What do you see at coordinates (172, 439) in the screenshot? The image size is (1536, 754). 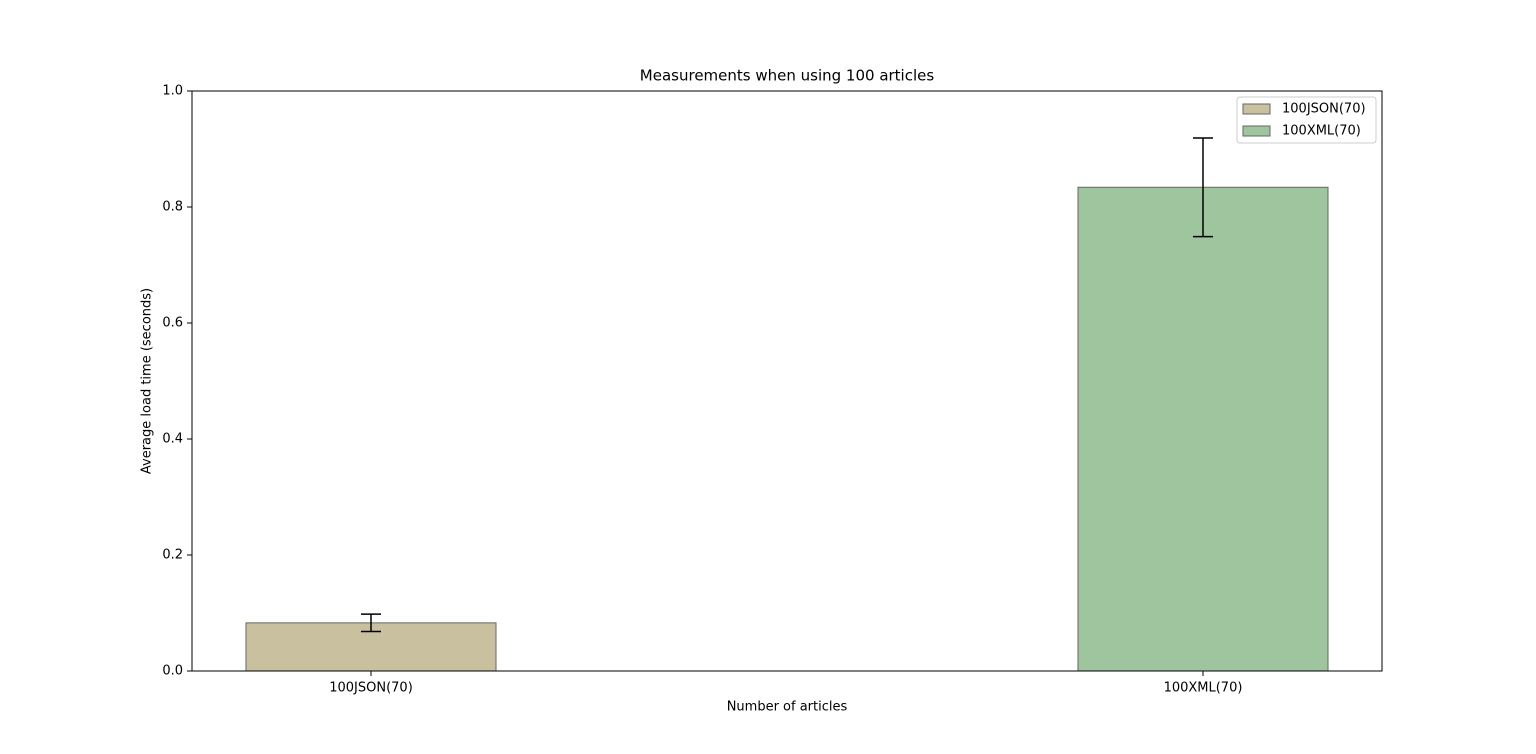 I see `y-tick-label: 0.4` at bounding box center [172, 439].